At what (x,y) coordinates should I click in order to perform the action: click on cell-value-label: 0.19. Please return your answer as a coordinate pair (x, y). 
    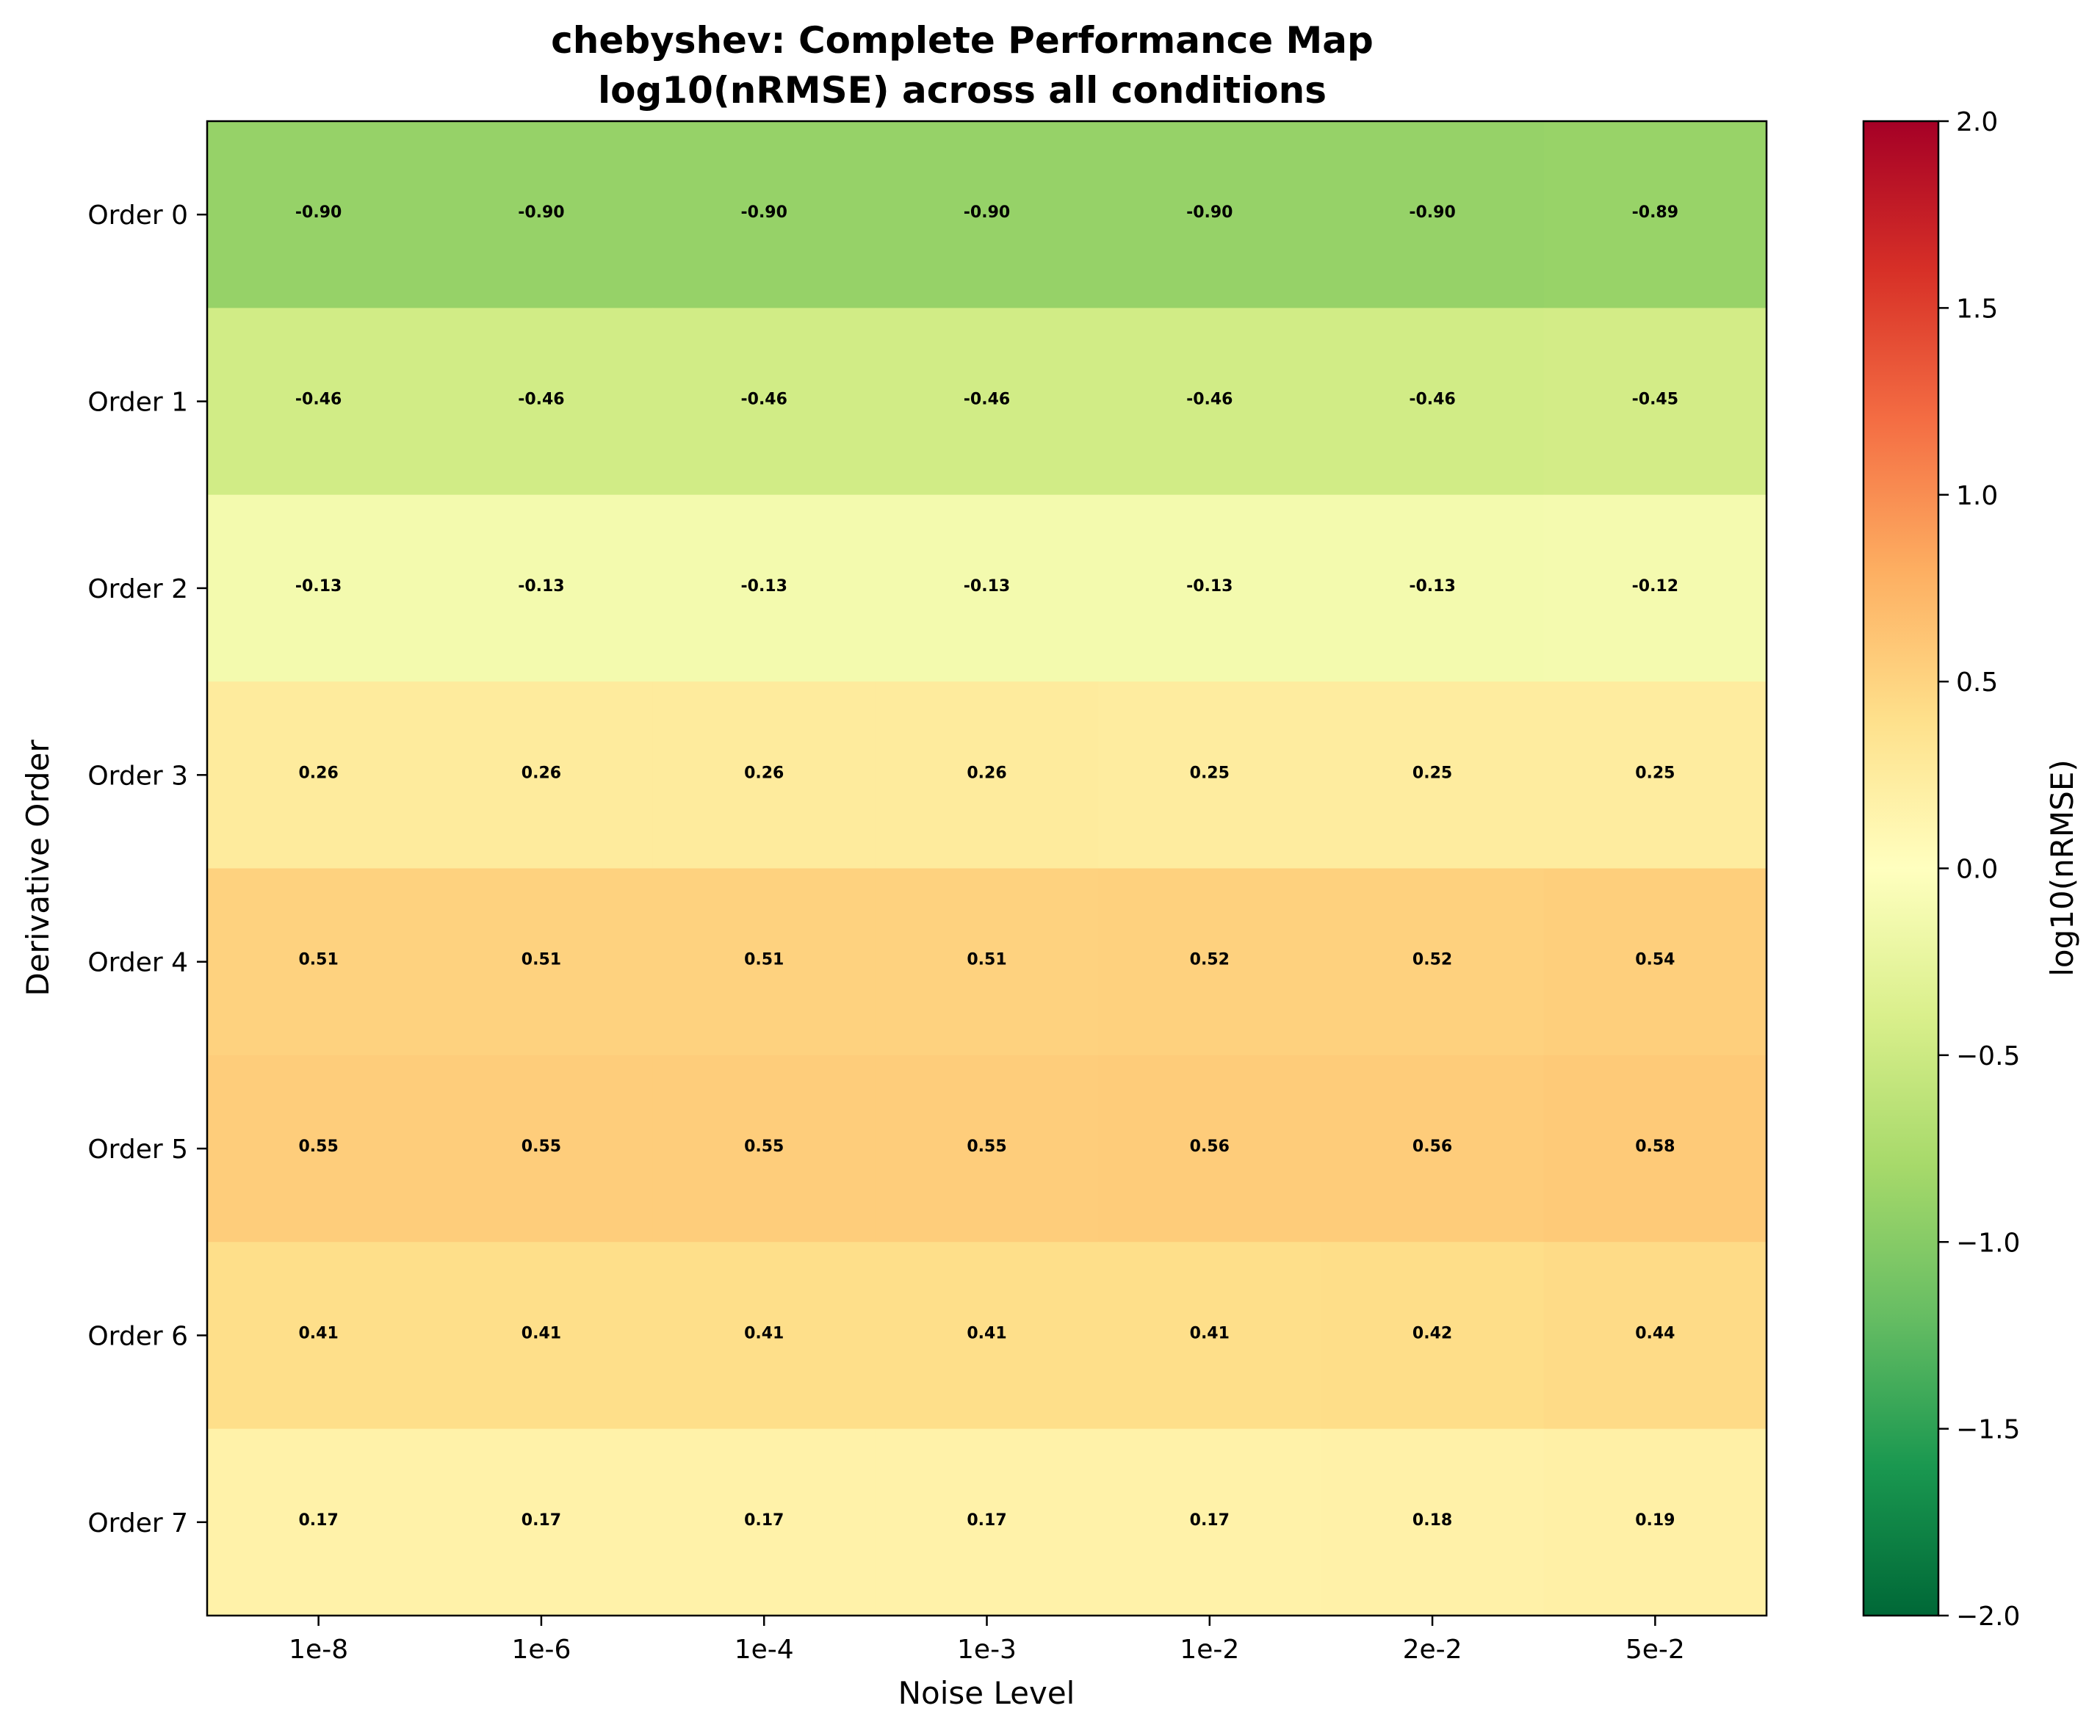
    Looking at the image, I should click on (1655, 1520).